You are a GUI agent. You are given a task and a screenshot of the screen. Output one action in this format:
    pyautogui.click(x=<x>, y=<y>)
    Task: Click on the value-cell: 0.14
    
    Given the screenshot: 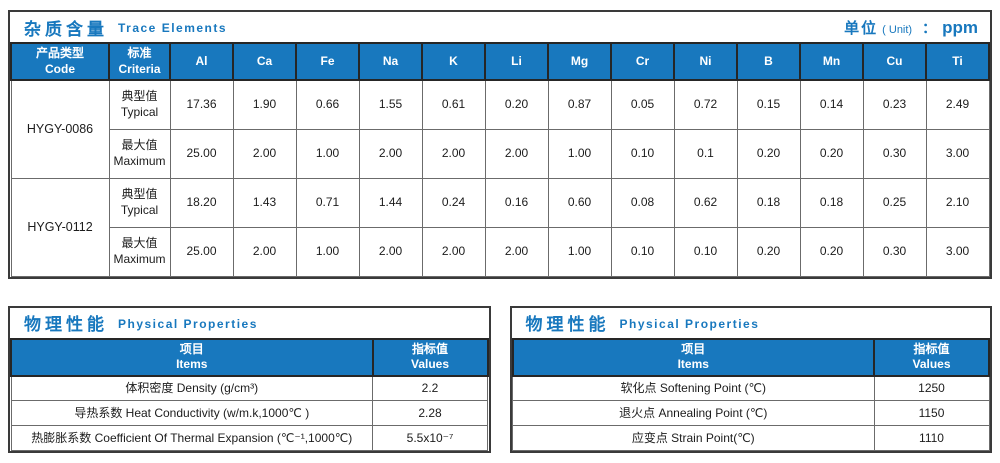 What is the action you would take?
    pyautogui.click(x=831, y=104)
    